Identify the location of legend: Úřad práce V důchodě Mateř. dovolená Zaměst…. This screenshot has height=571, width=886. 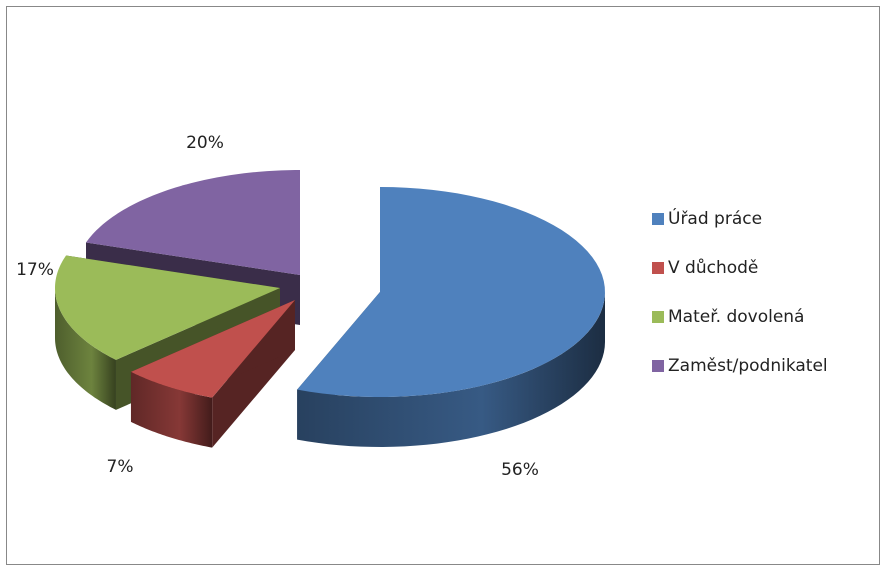
(740, 291).